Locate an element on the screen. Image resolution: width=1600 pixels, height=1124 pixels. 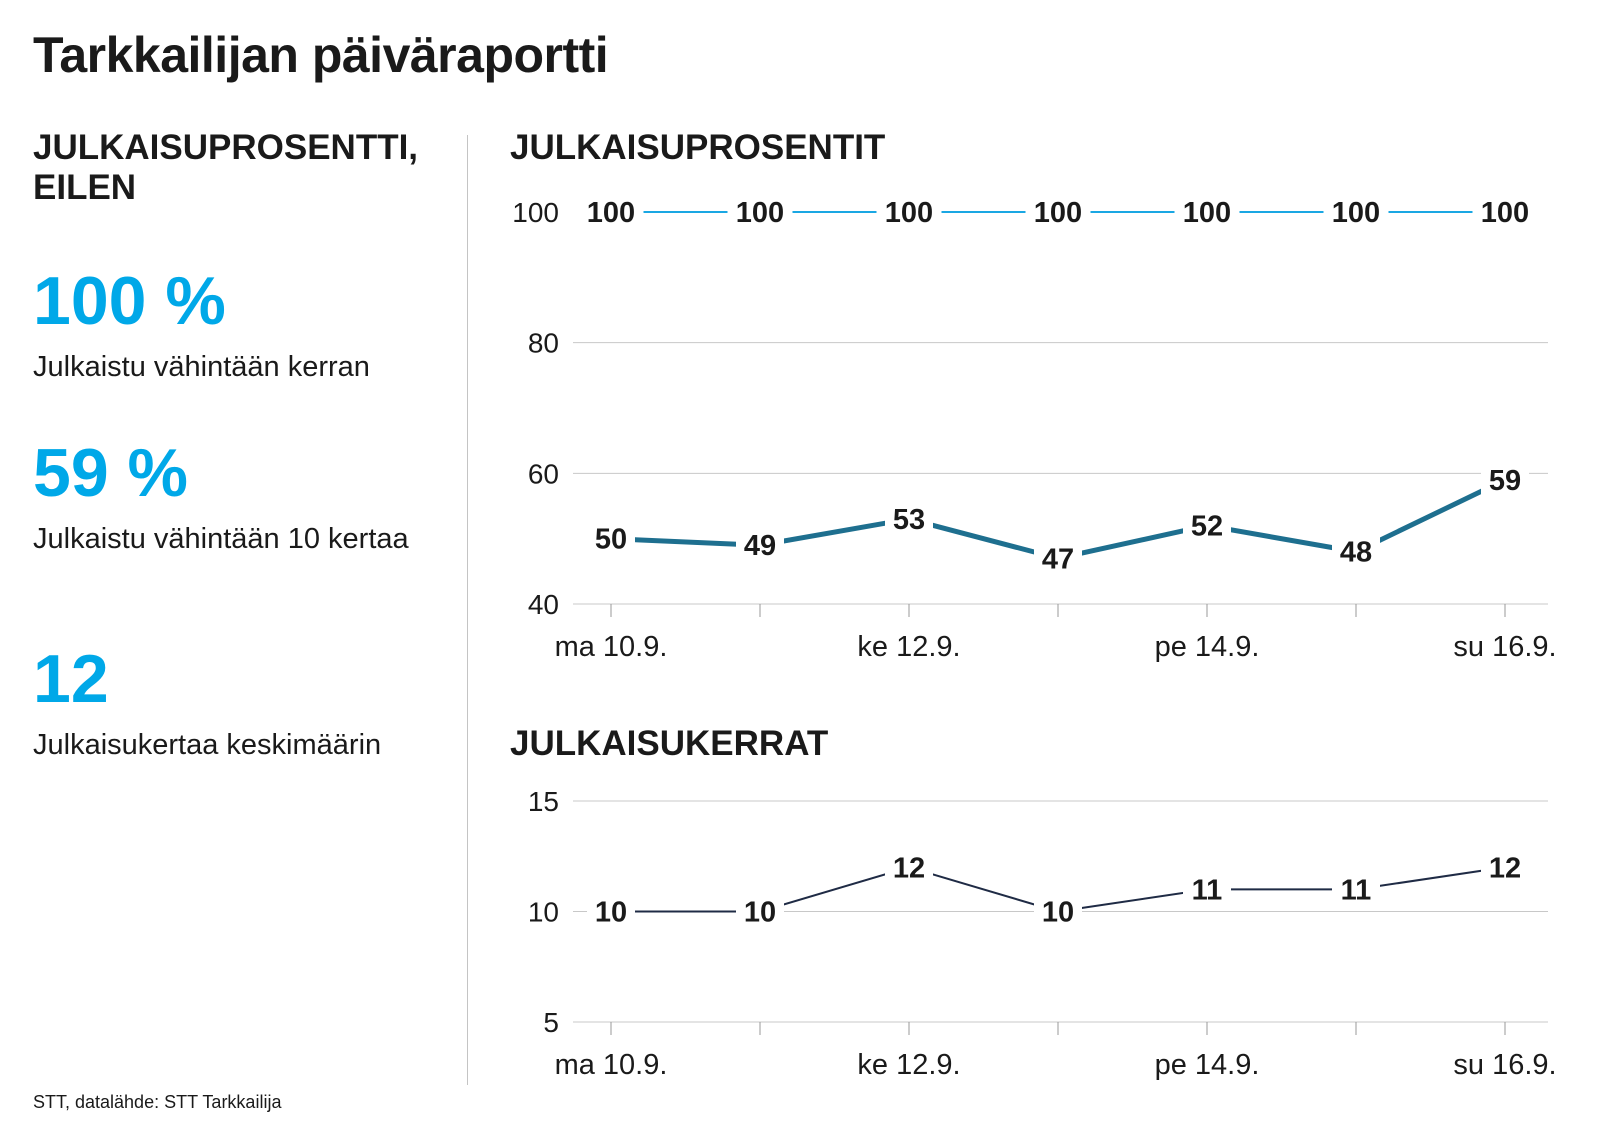
y-tick-label-80: 80 is located at coordinates (543, 343).